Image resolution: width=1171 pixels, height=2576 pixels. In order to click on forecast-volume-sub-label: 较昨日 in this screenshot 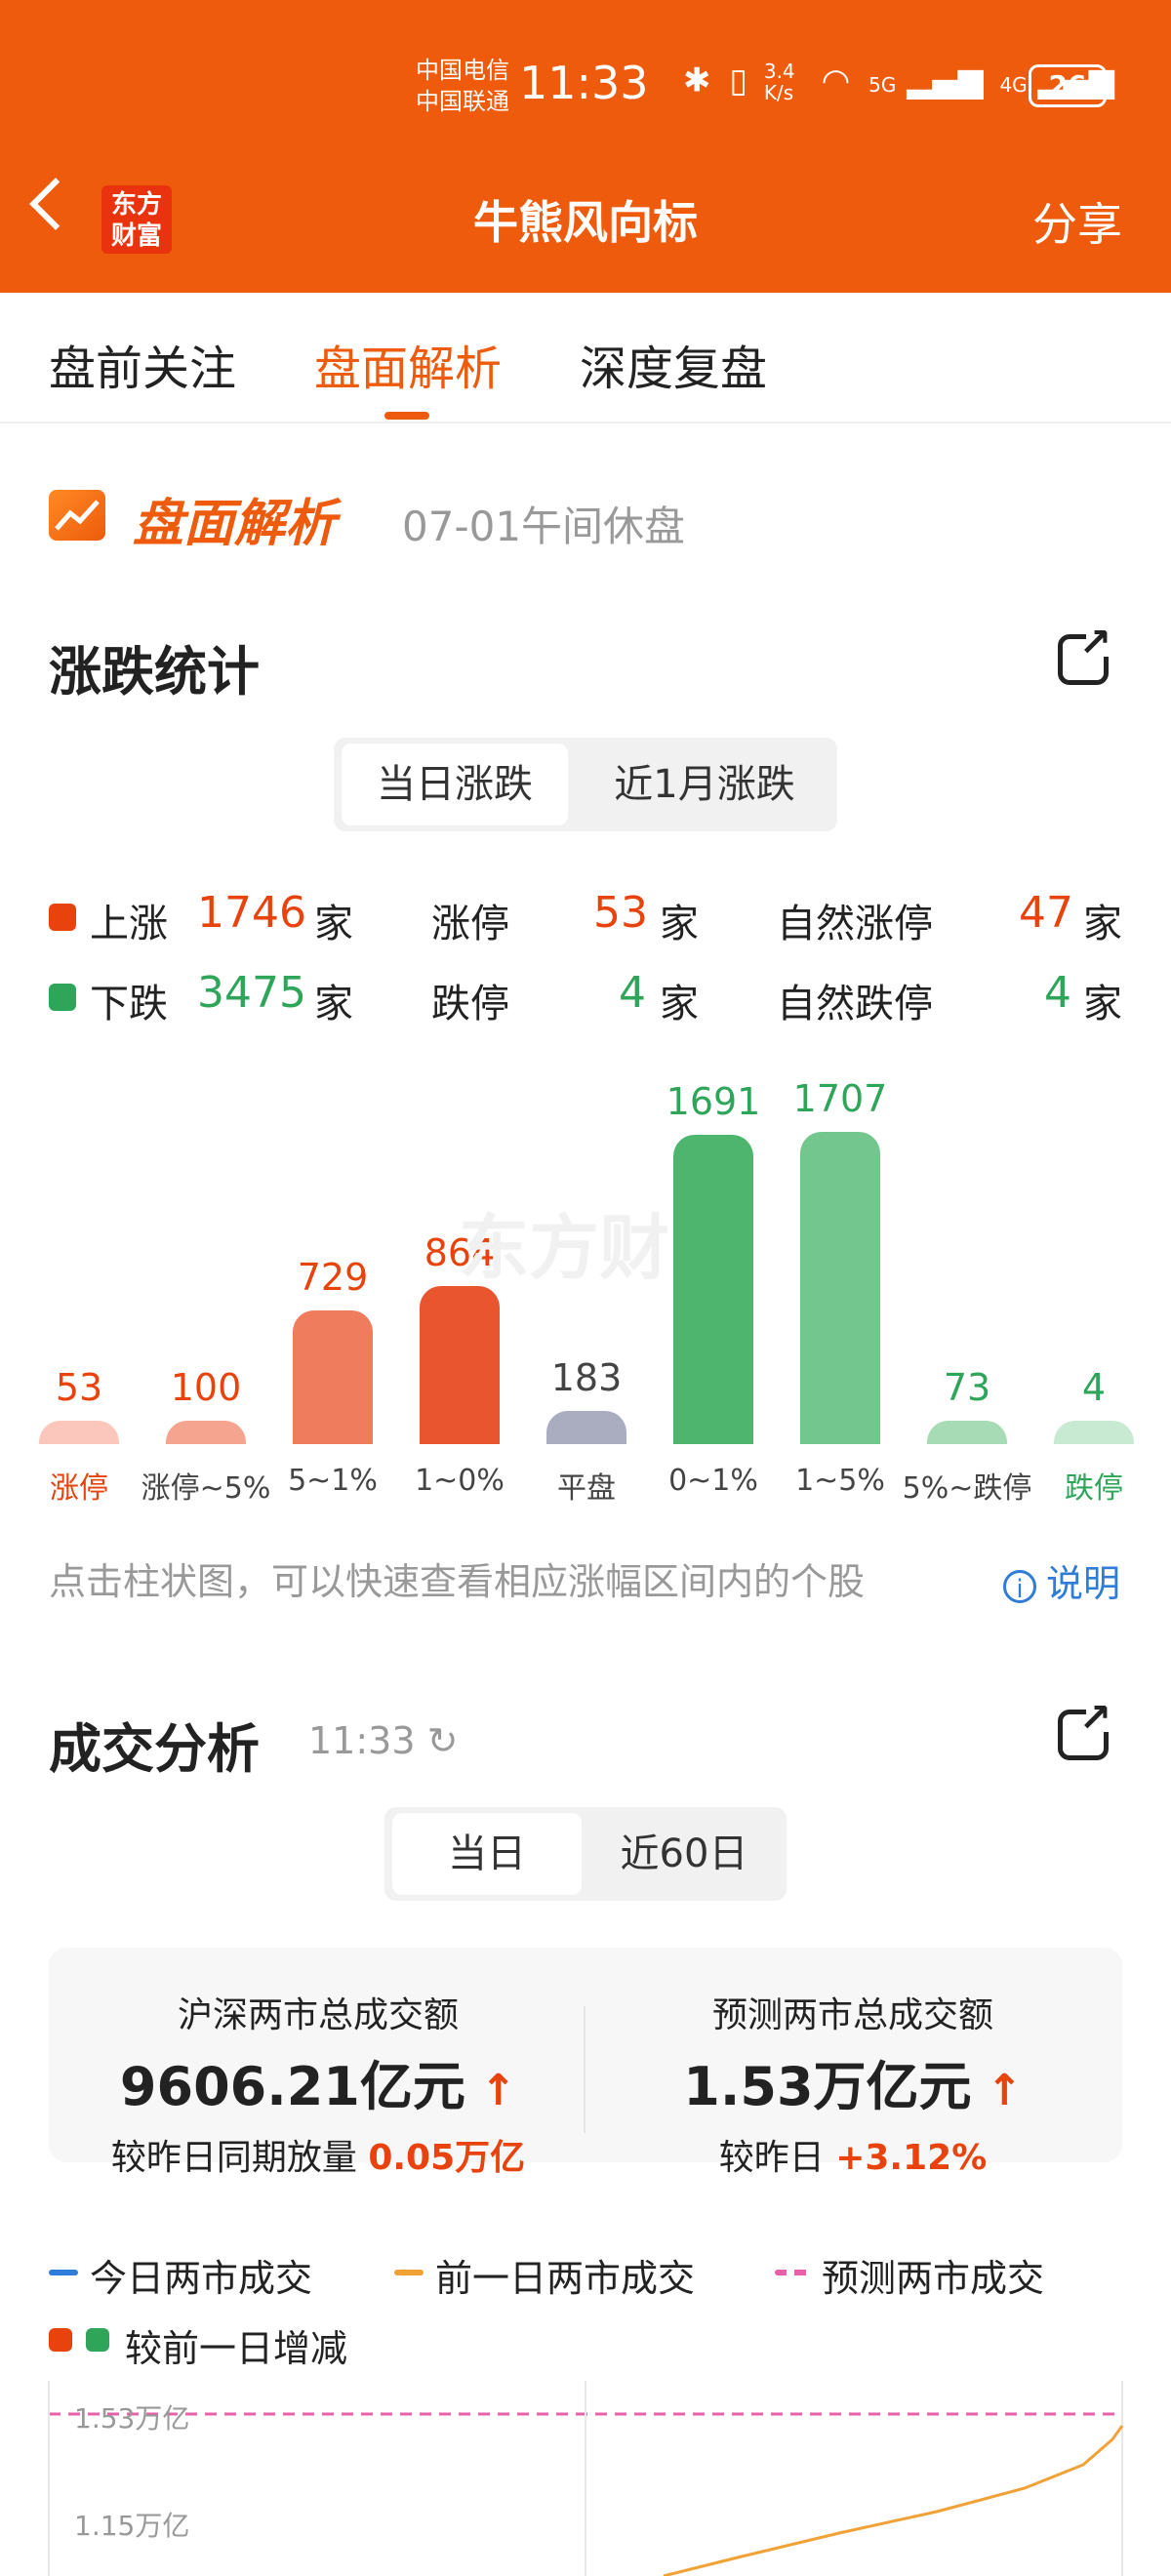, I will do `click(771, 2158)`.